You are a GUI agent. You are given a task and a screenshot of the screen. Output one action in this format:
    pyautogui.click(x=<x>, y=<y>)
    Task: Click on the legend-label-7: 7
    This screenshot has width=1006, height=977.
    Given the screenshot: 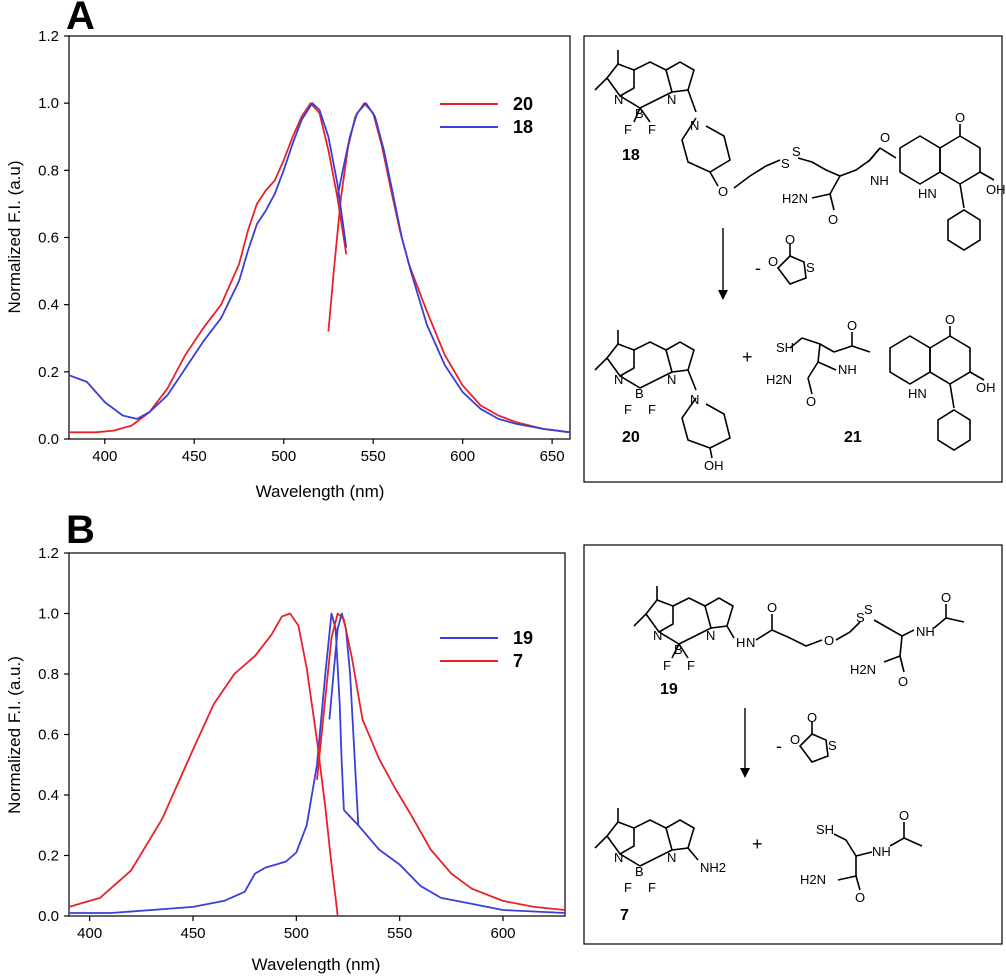 What is the action you would take?
    pyautogui.click(x=518, y=661)
    